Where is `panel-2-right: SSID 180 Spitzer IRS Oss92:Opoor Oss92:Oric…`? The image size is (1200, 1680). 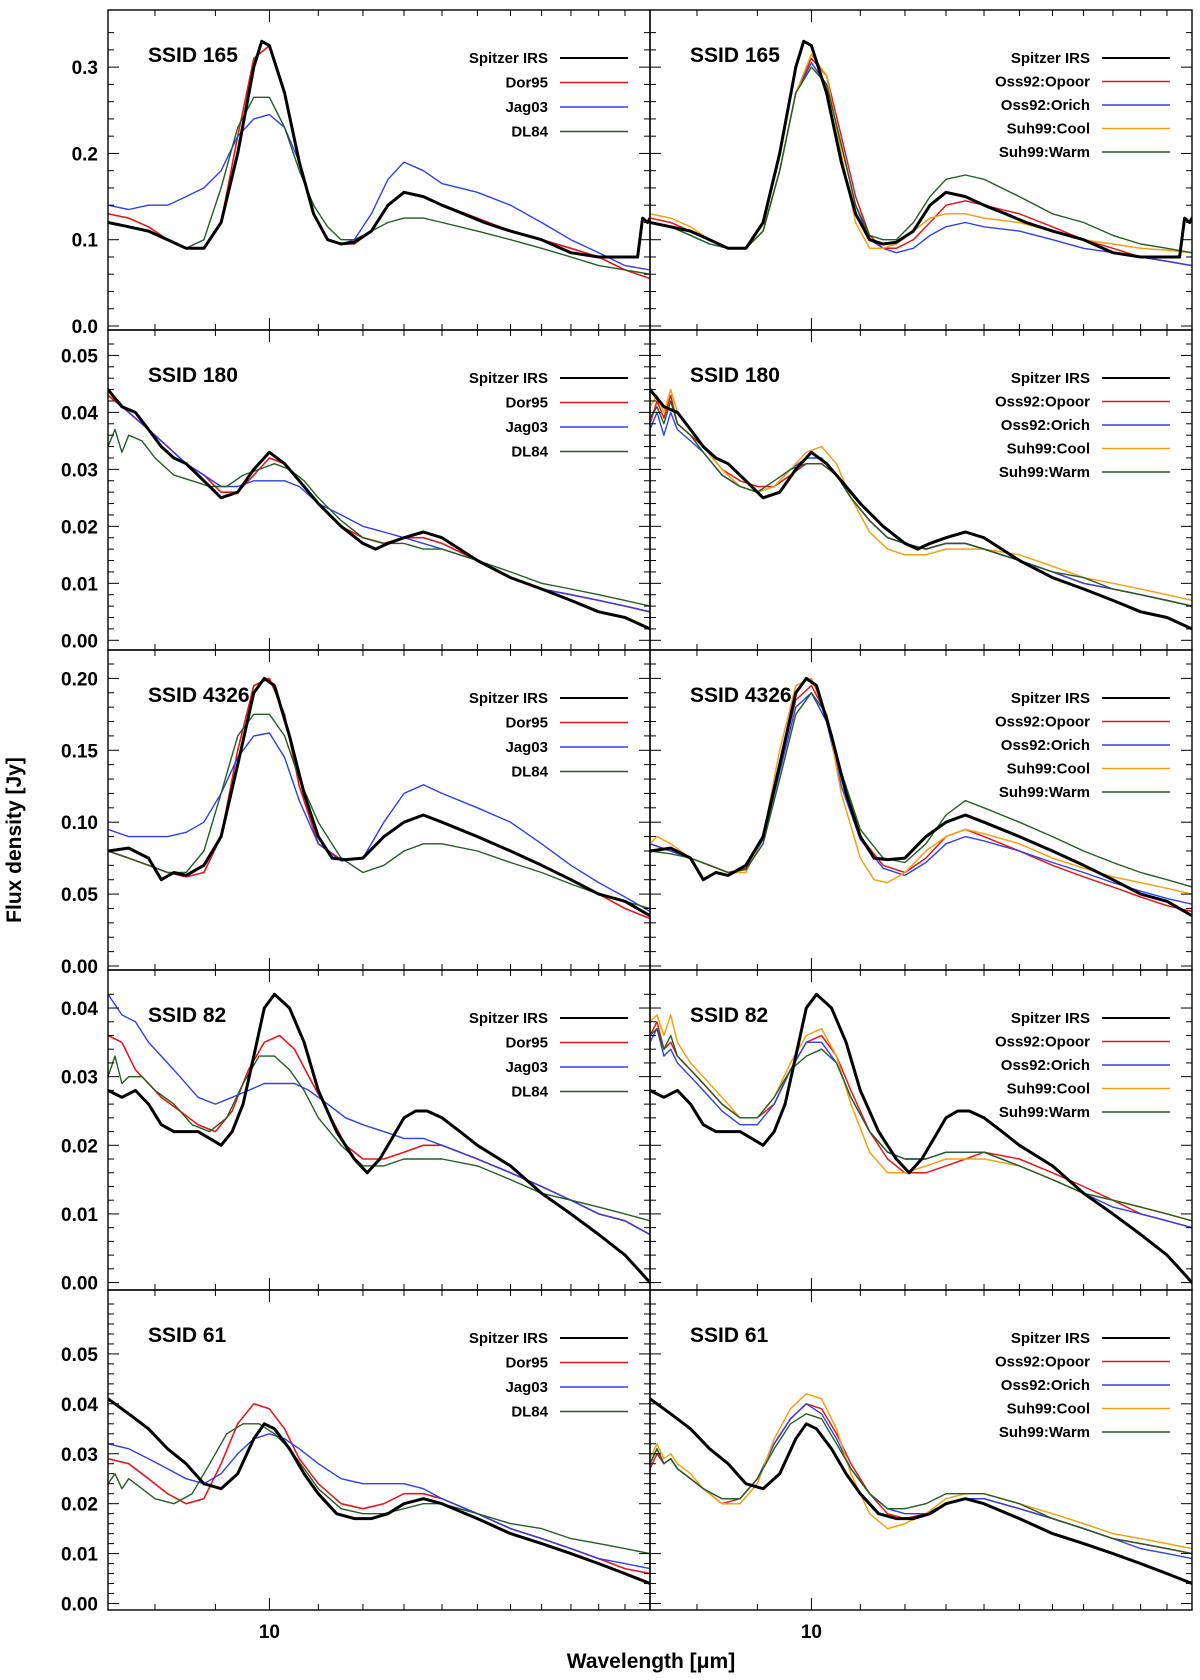
panel-2-right: SSID 180 Spitzer IRS Oss92:Opoor Oss92:Oric… is located at coordinates (921, 490).